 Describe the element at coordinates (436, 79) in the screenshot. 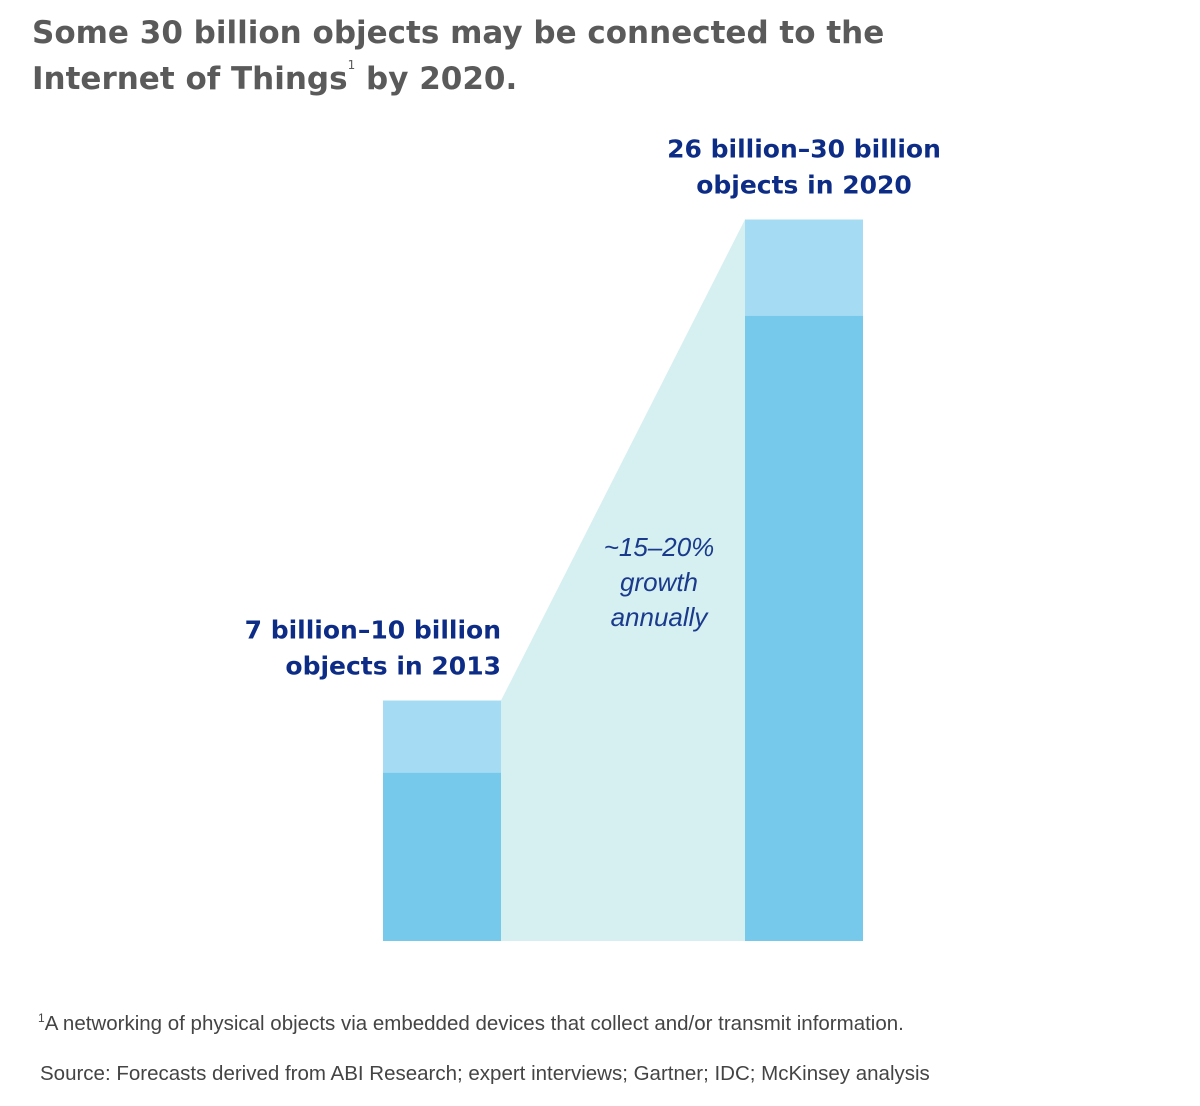

I see `title-line-2-suffix: by 2020.` at that location.